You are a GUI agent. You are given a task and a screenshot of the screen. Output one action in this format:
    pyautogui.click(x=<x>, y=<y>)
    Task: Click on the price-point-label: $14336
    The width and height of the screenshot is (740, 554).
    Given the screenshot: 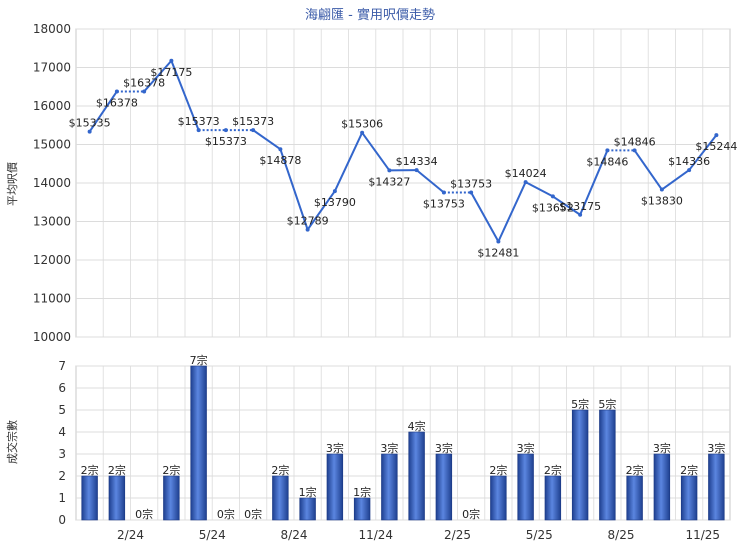 What is the action you would take?
    pyautogui.click(x=689, y=161)
    